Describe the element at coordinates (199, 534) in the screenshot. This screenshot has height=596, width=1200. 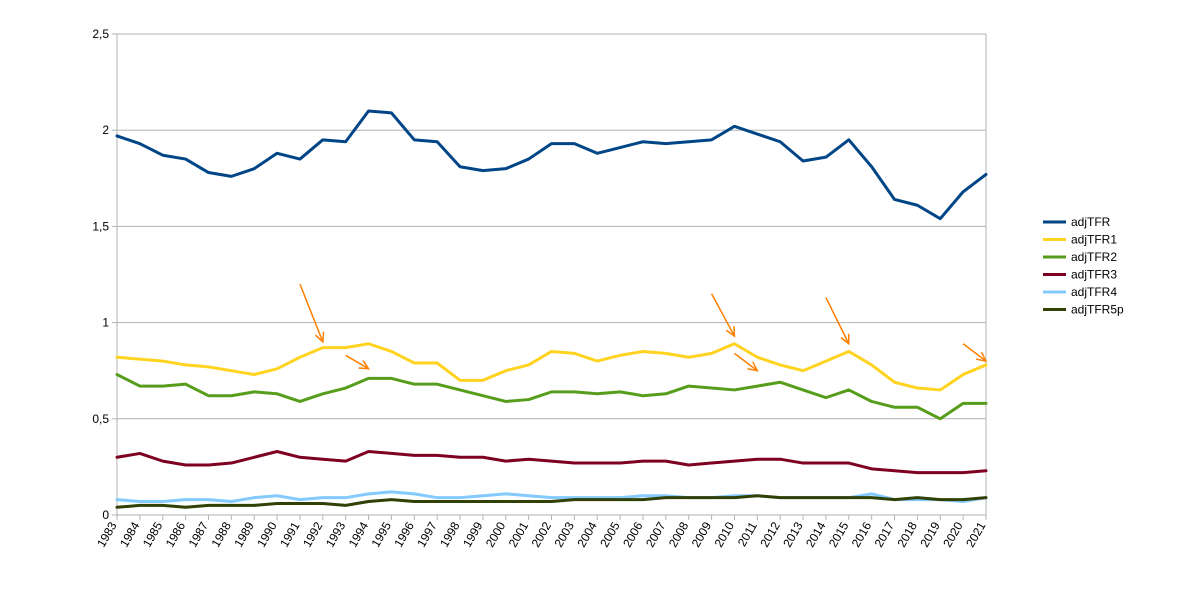
I see `x-tick-label: 1987` at that location.